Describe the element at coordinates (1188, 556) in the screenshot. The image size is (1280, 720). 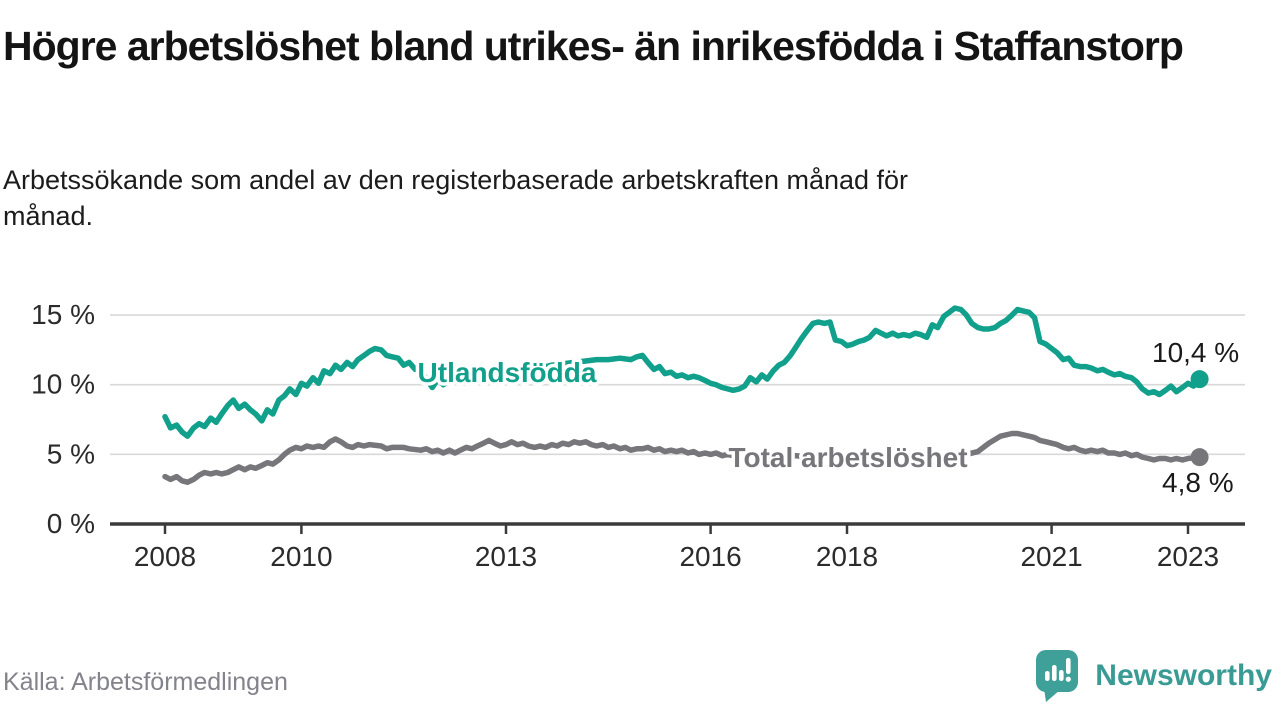
I see `x-axis-label: 2023` at that location.